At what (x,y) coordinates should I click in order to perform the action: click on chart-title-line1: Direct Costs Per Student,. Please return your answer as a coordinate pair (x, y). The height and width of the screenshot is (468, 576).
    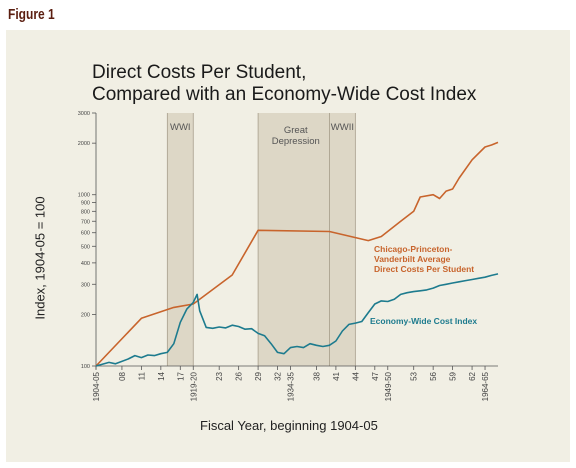
    Looking at the image, I should click on (199, 72).